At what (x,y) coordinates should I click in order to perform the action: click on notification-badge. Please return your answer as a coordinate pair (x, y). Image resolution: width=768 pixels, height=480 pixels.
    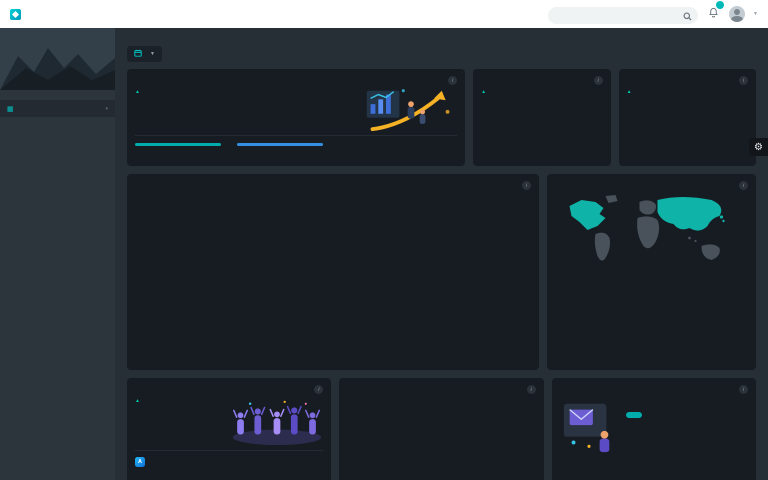
    Looking at the image, I should click on (720, 5).